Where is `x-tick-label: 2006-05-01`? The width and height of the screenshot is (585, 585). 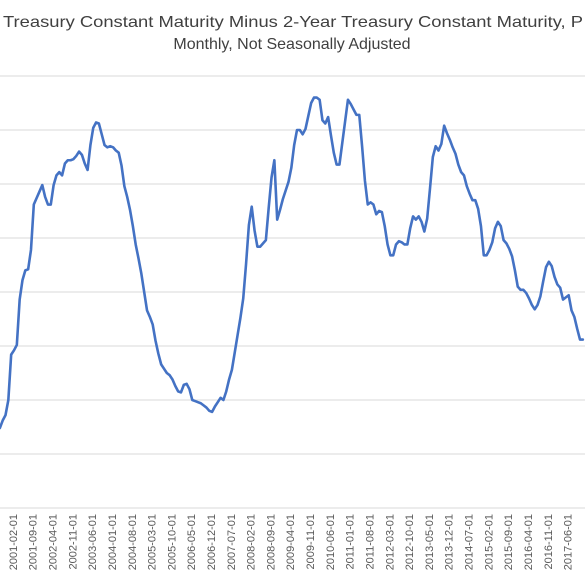 x-tick-label: 2006-05-01 is located at coordinates (192, 542).